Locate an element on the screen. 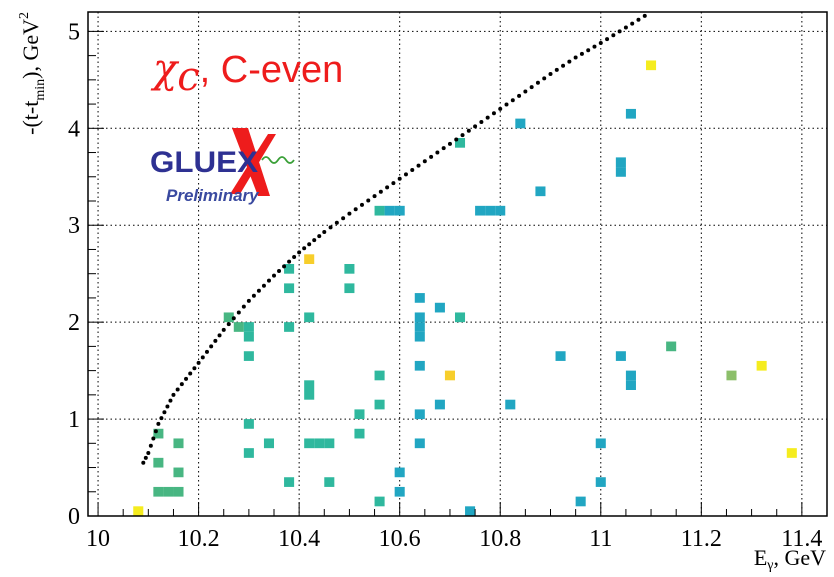 This screenshot has width=834, height=577. x-tick-labels: 10 10.2 10.4 10.6 10.8 11 11.2 11.4 is located at coordinates (454, 539).